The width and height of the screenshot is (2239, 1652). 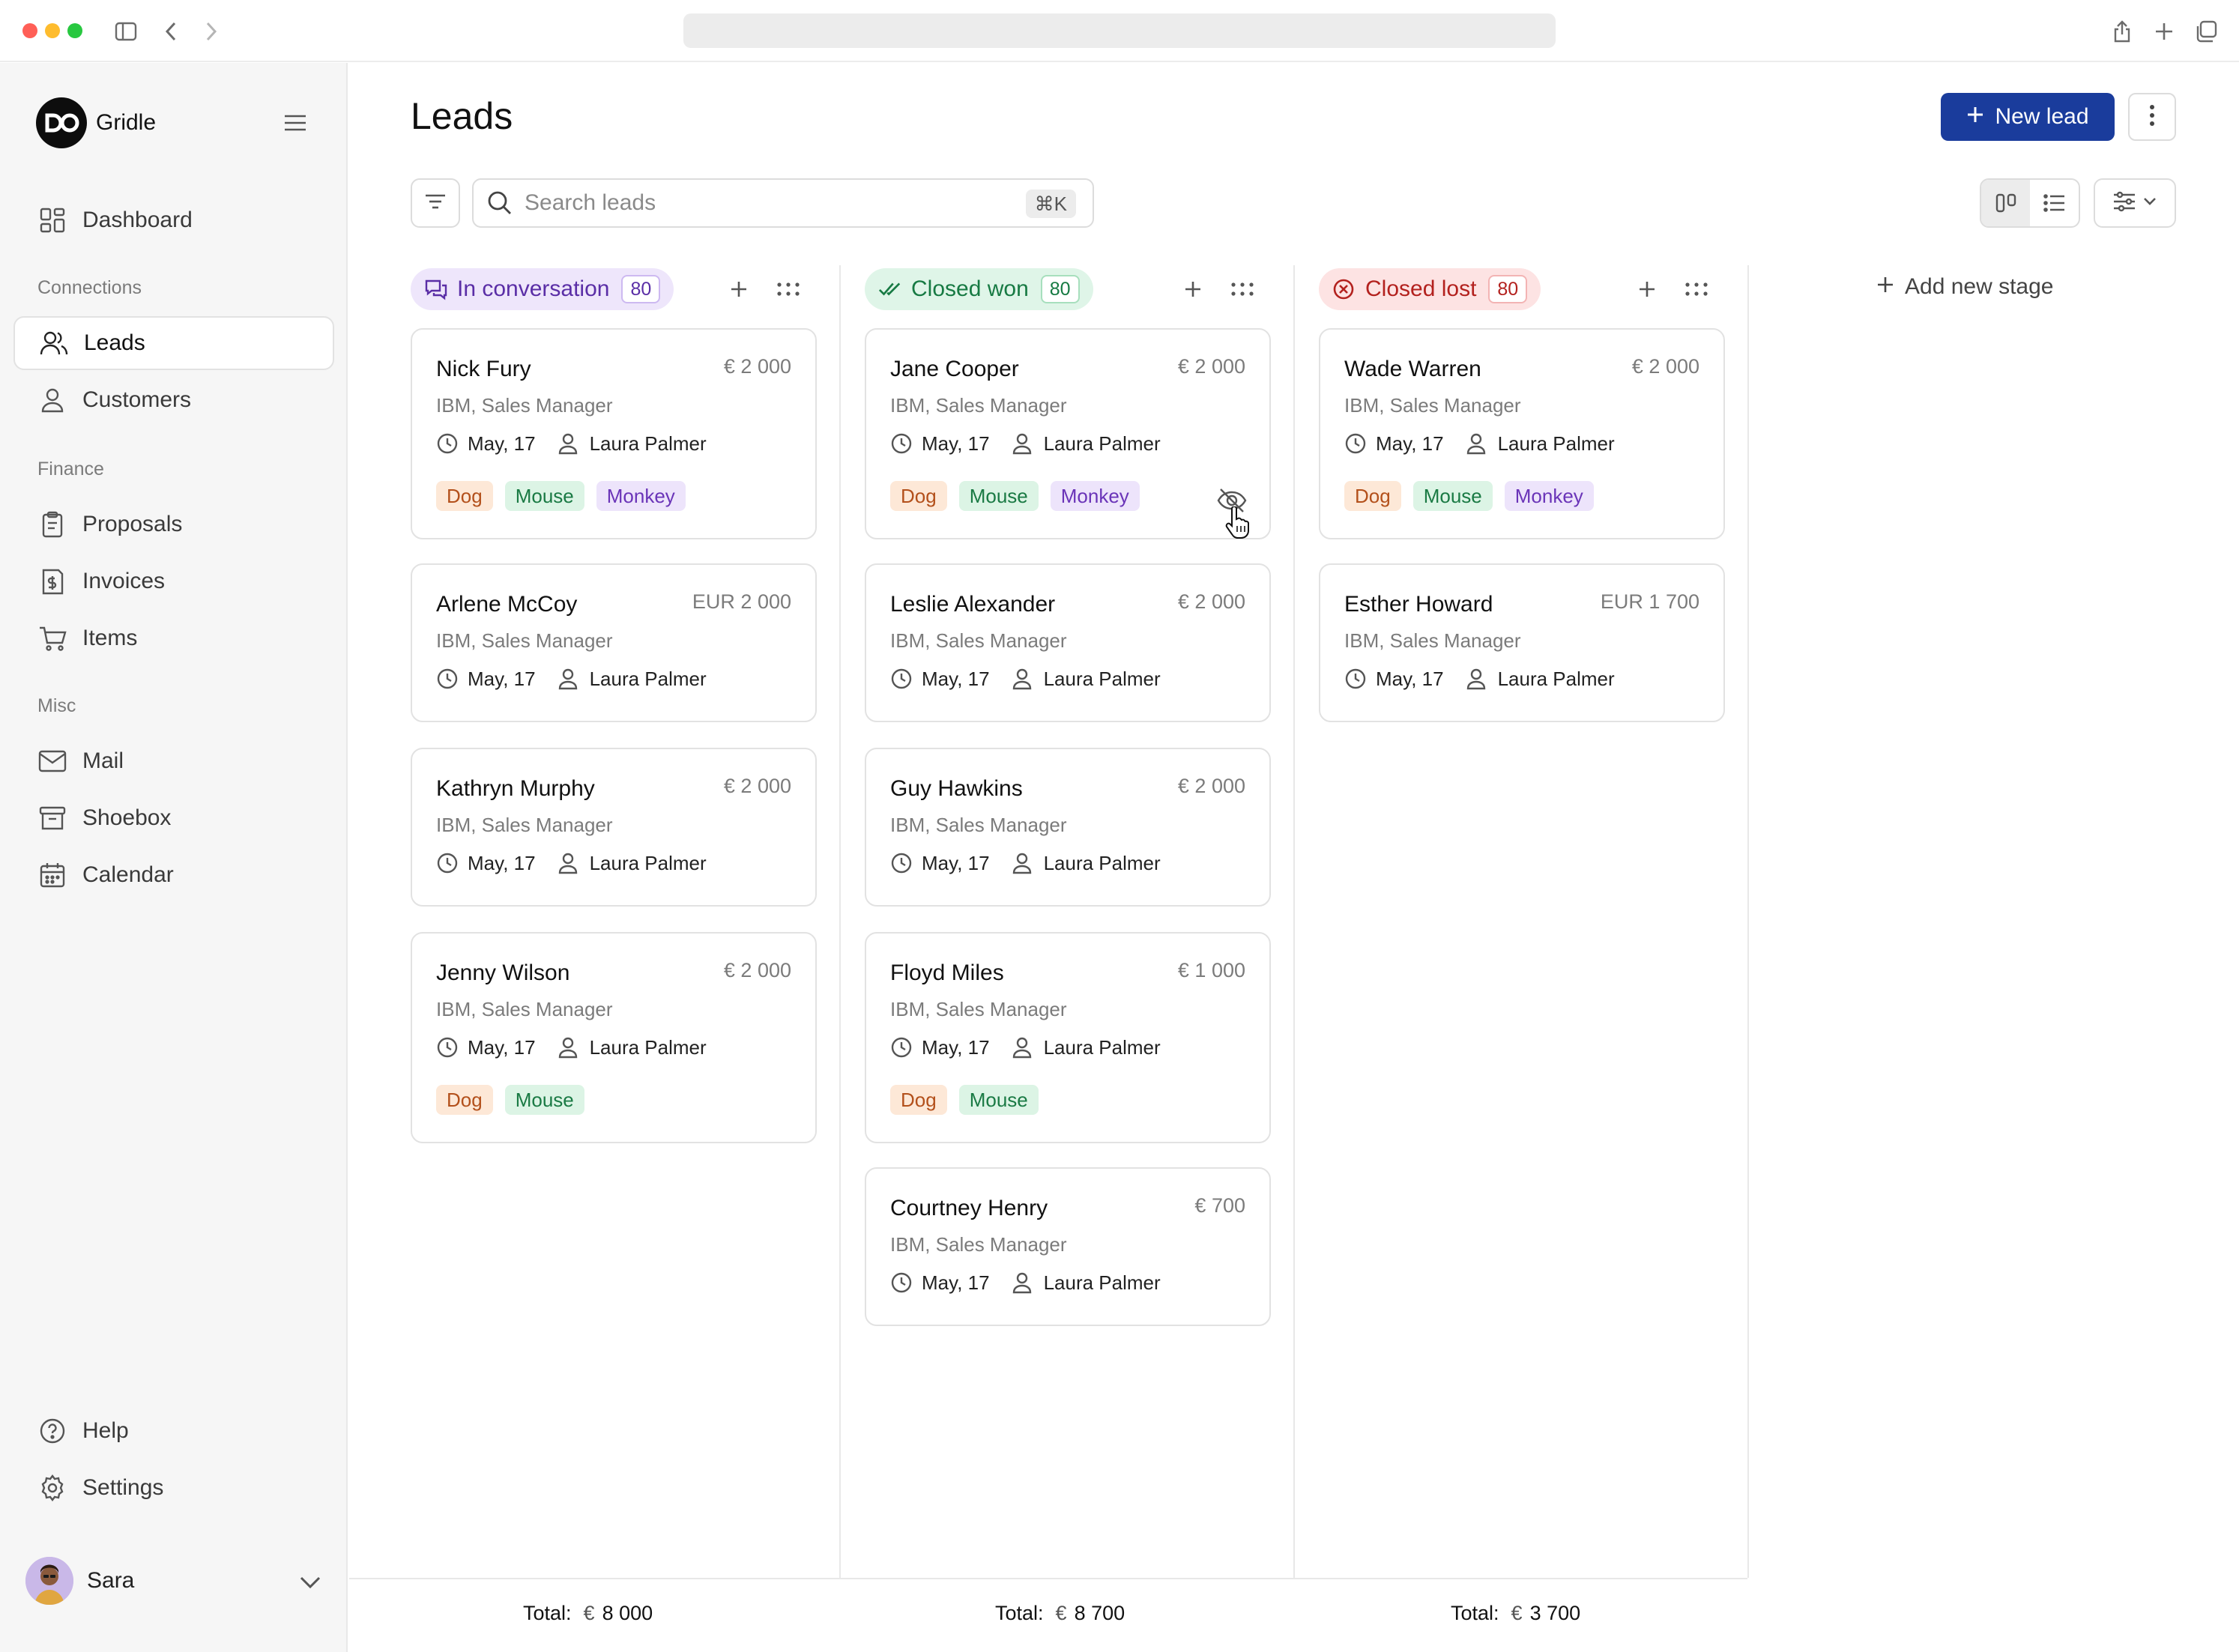 What do you see at coordinates (103, 760) in the screenshot?
I see `sidebar-item-label: Mail` at bounding box center [103, 760].